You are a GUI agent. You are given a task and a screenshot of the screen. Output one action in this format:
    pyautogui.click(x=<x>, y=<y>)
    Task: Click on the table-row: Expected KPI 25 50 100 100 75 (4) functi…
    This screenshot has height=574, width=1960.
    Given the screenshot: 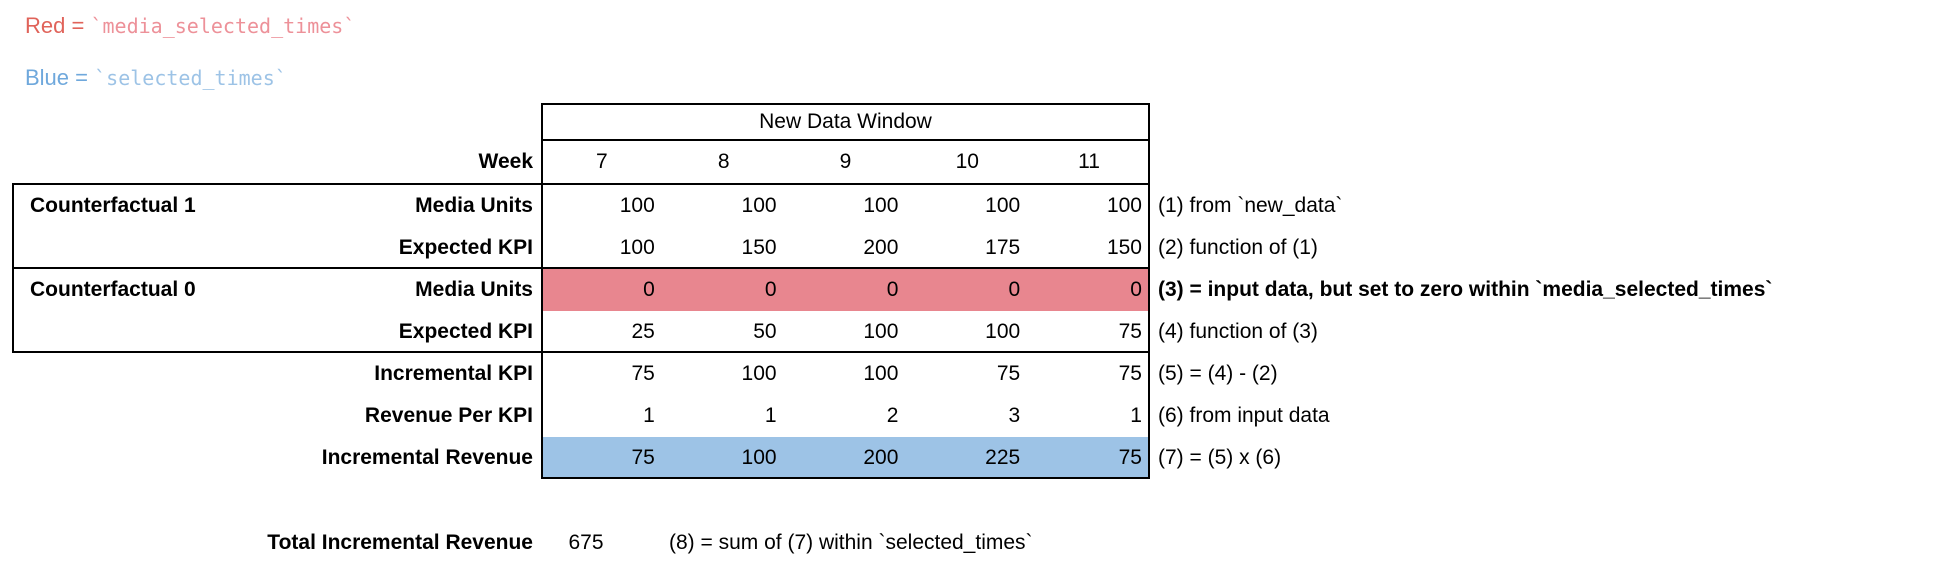 What is the action you would take?
    pyautogui.click(x=980, y=332)
    